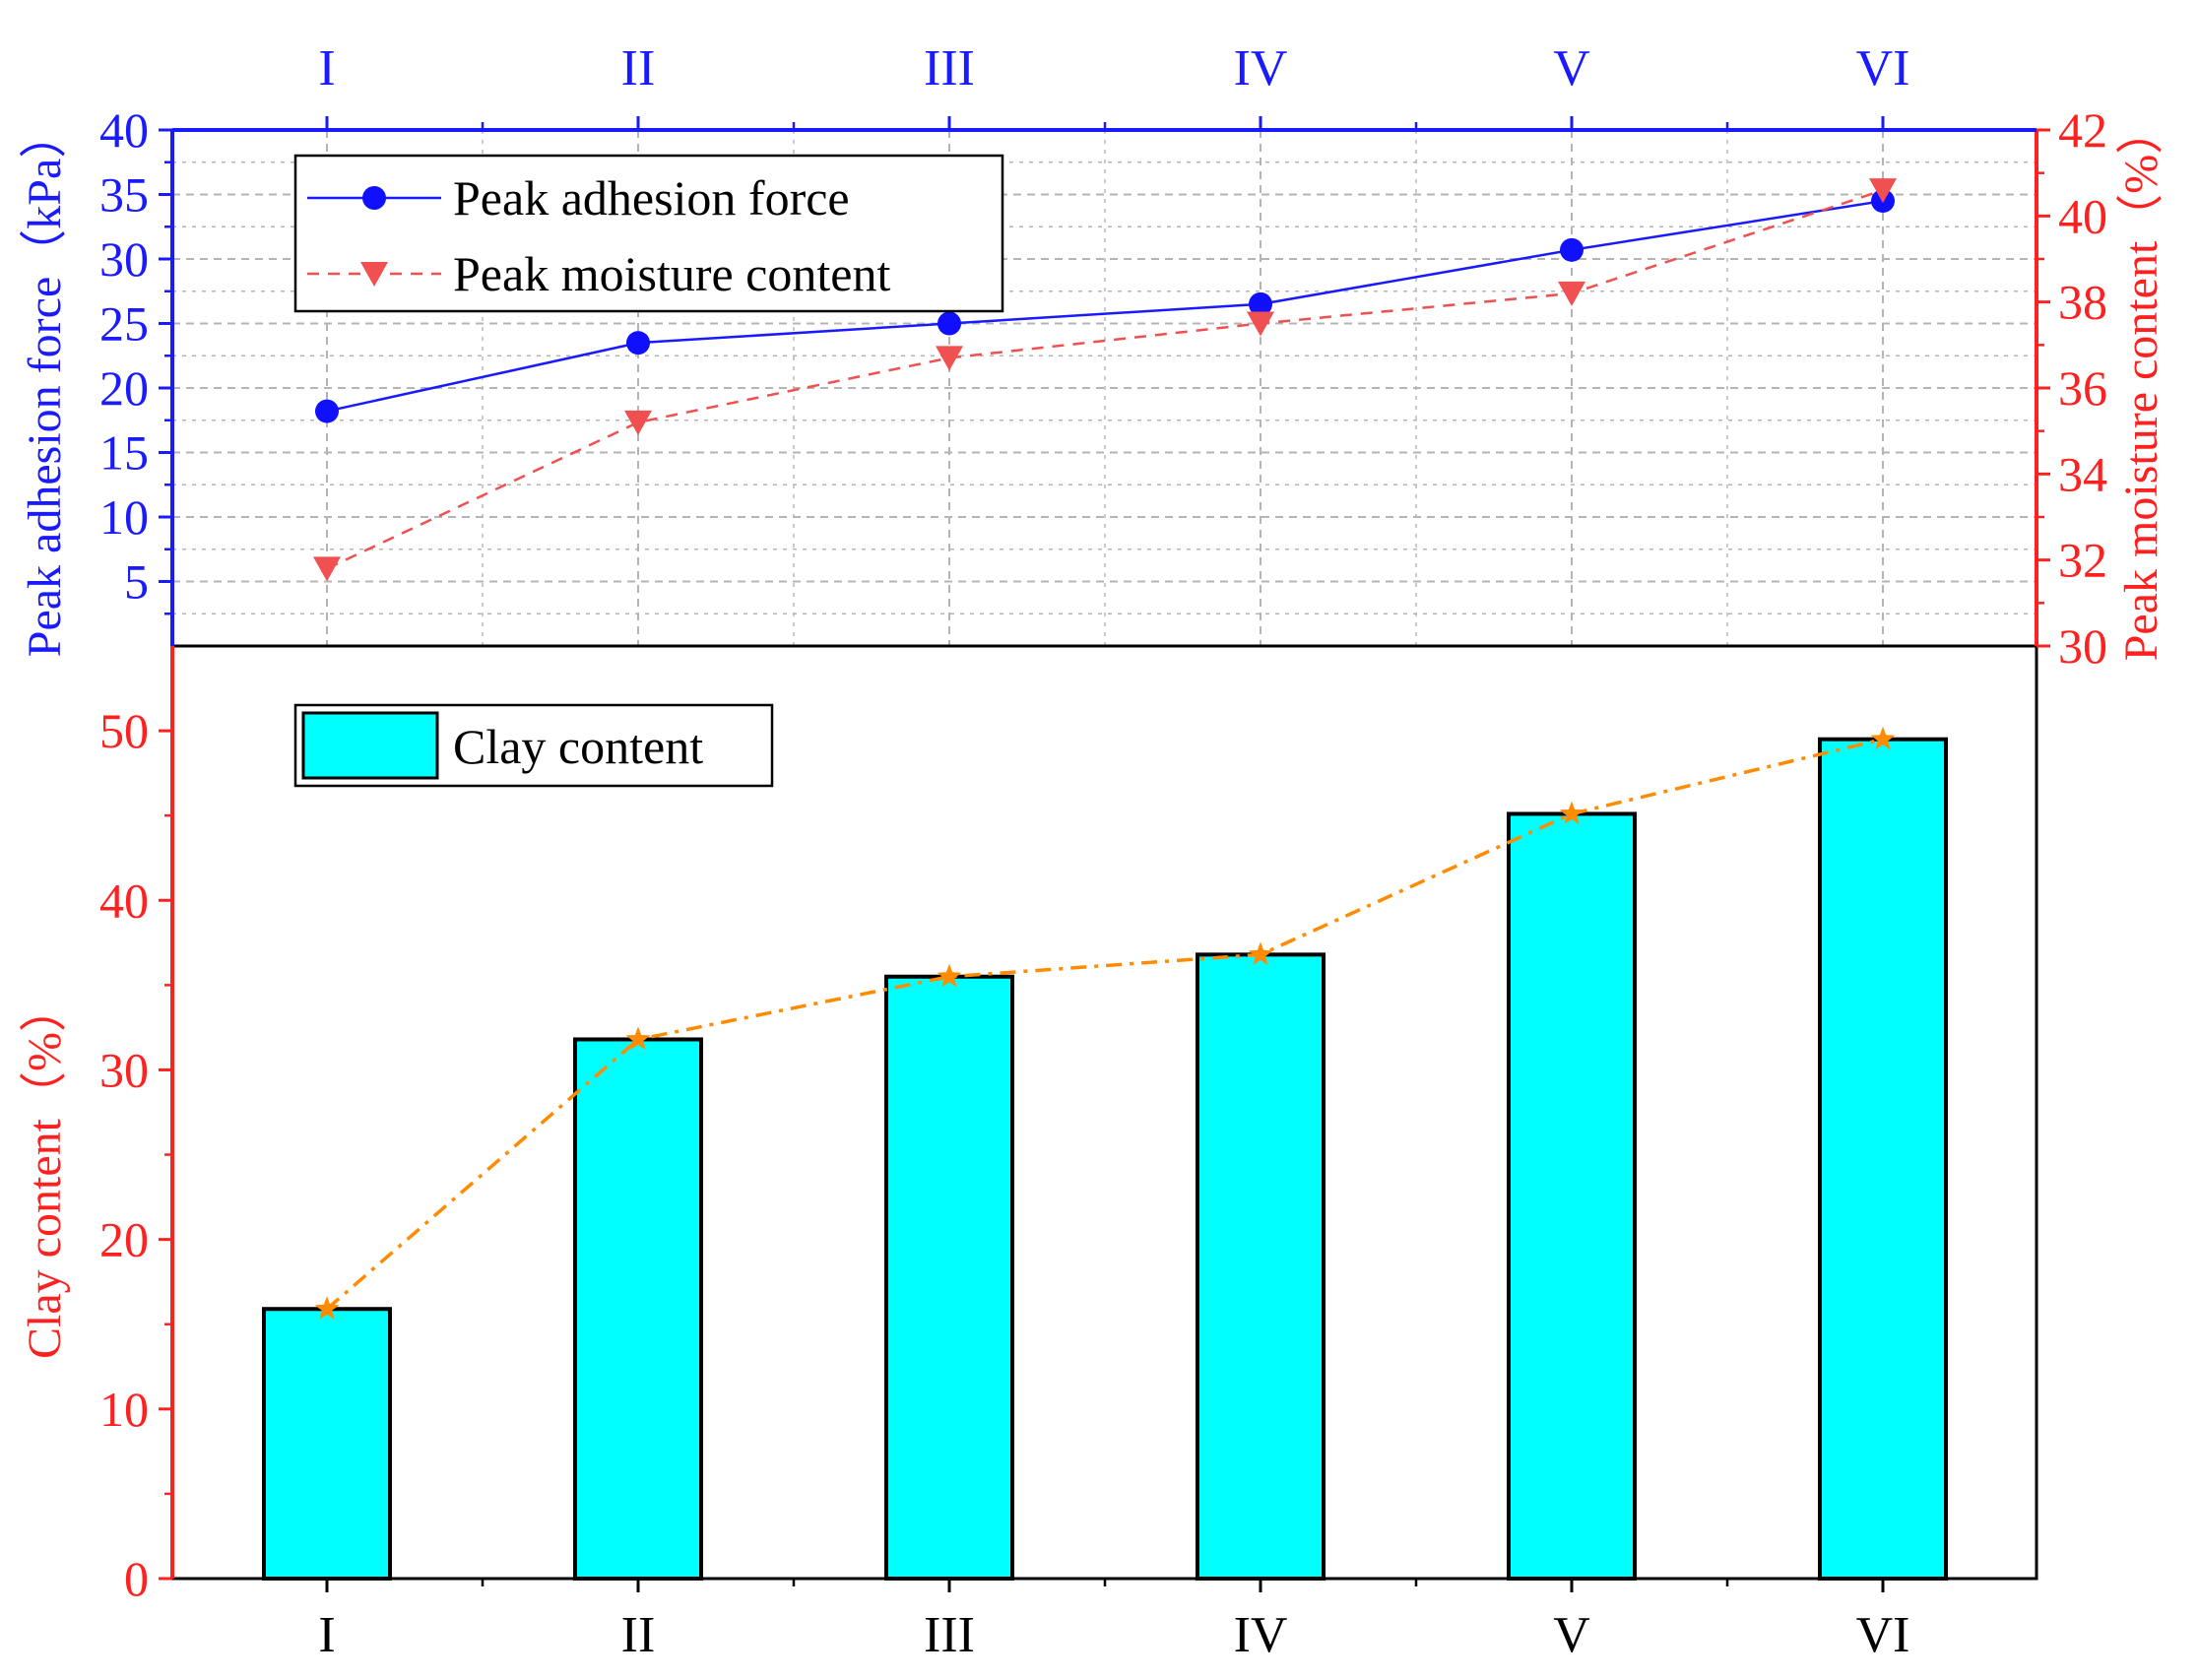 The image size is (2199, 1680). Describe the element at coordinates (374, 198) in the screenshot. I see `legend-adhesion-marker` at that location.